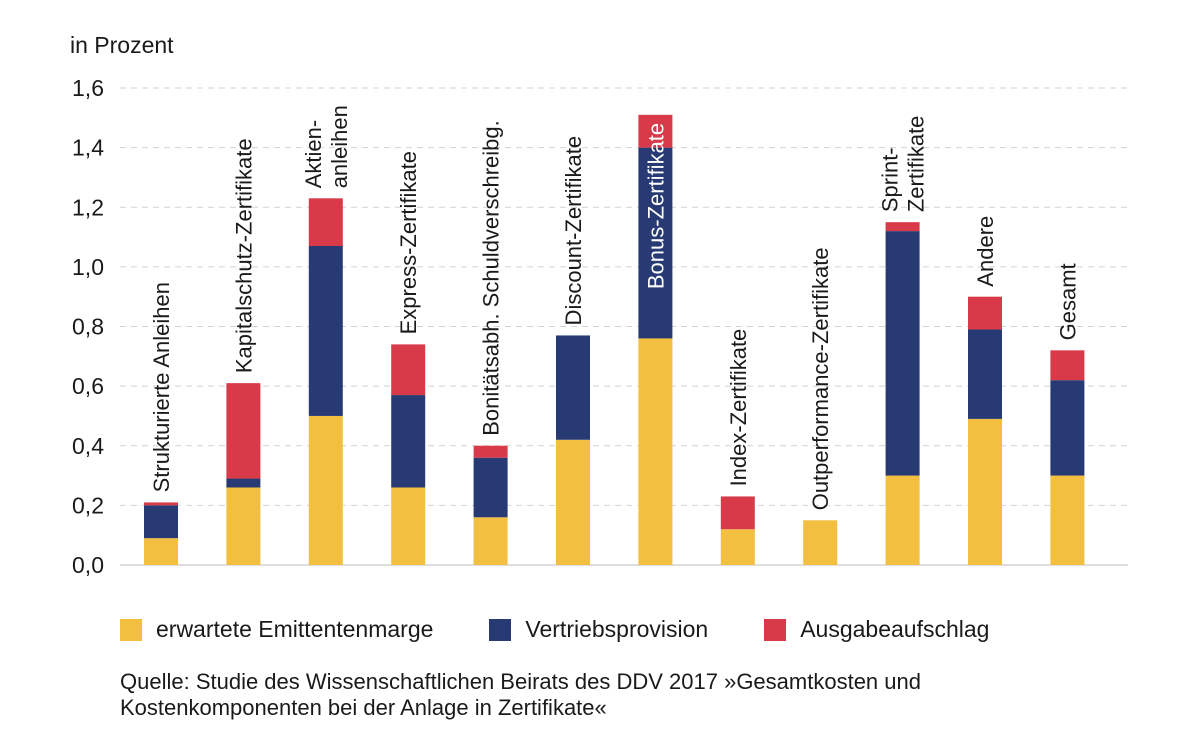 The width and height of the screenshot is (1196, 749). I want to click on category-label: Discount-Zertifikate, so click(573, 231).